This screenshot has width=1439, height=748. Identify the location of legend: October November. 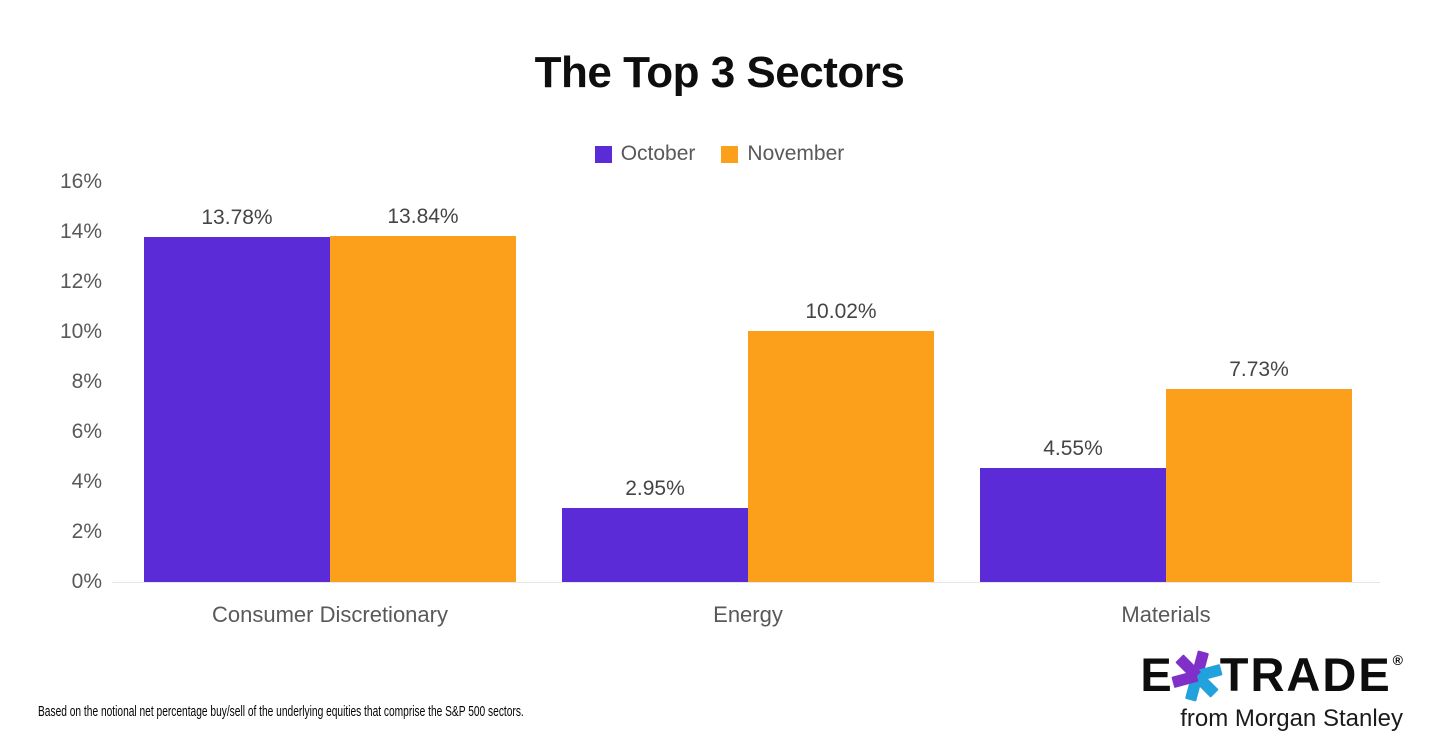
(719, 154).